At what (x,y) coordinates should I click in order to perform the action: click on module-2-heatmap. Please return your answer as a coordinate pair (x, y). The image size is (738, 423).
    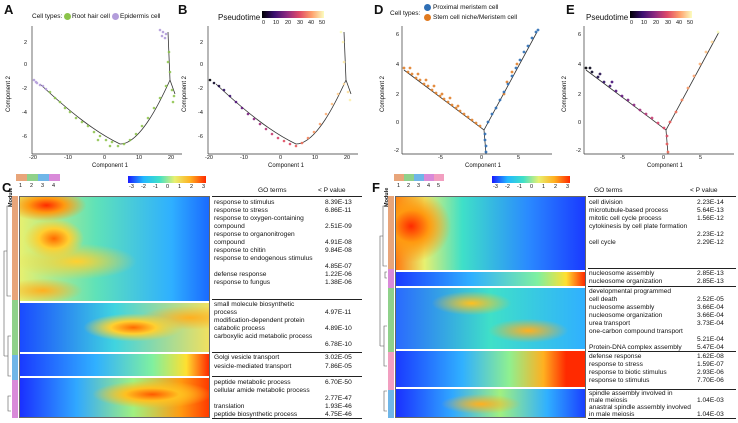
    Looking at the image, I should click on (490, 318).